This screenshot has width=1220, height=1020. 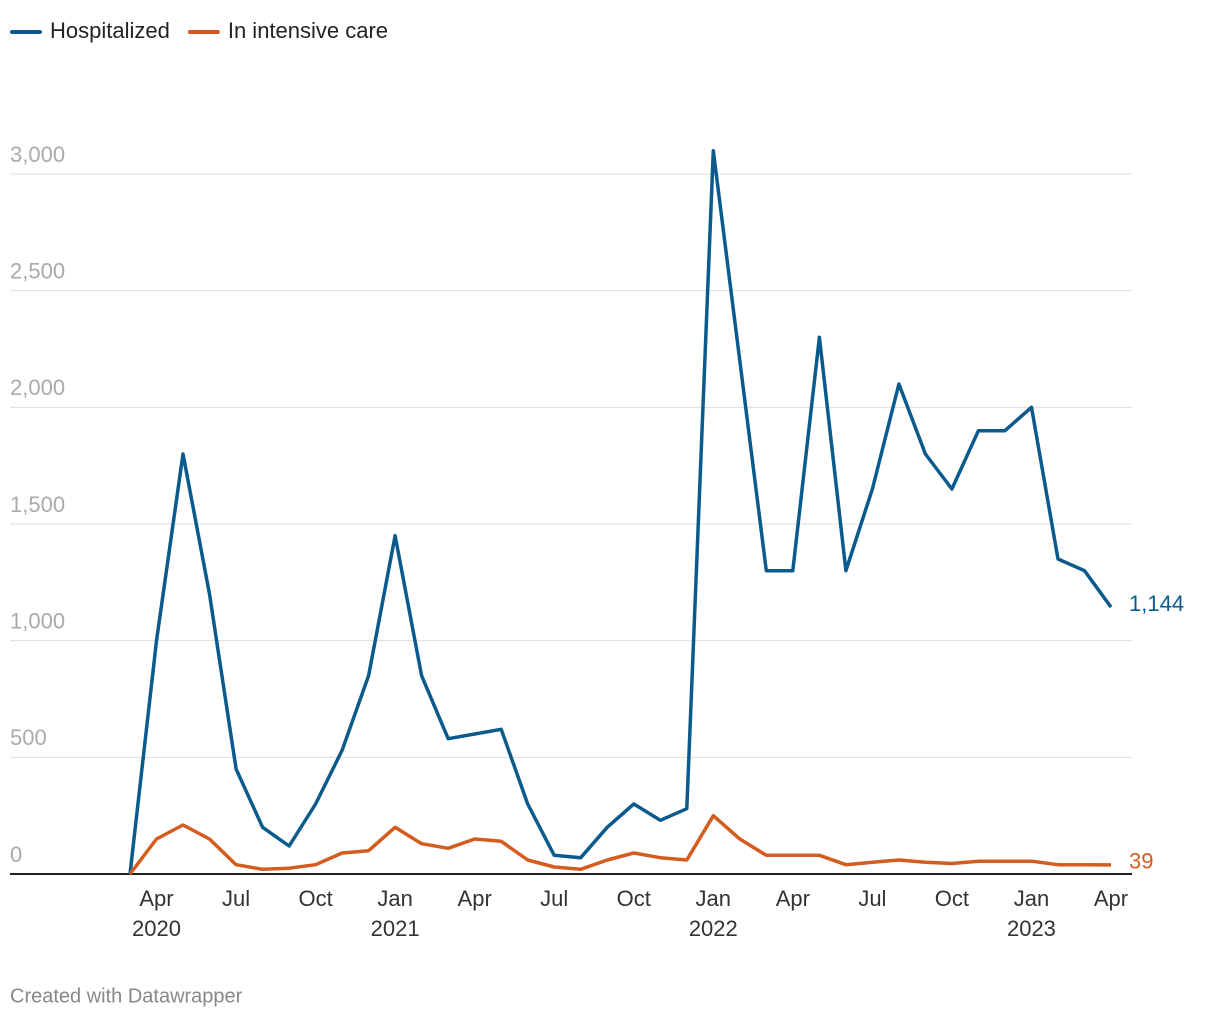 What do you see at coordinates (308, 30) in the screenshot?
I see `legend-label: In intensive care` at bounding box center [308, 30].